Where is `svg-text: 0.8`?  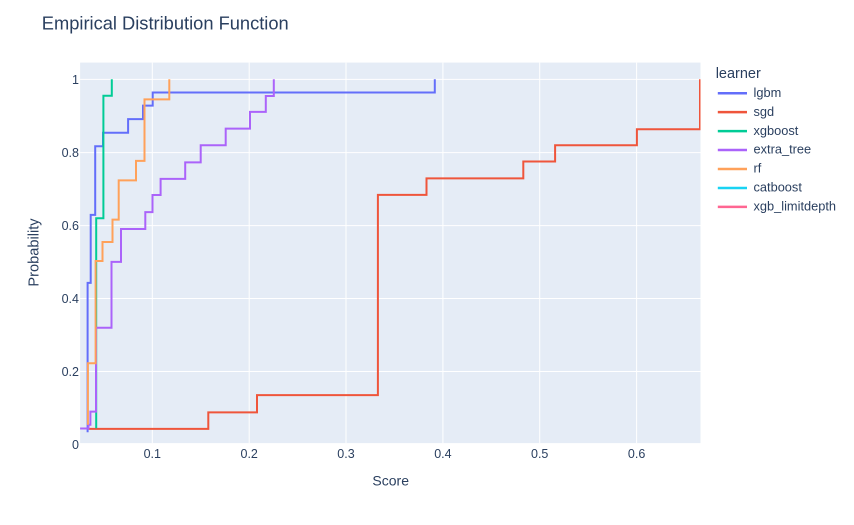
svg-text: 0.8 is located at coordinates (70, 153).